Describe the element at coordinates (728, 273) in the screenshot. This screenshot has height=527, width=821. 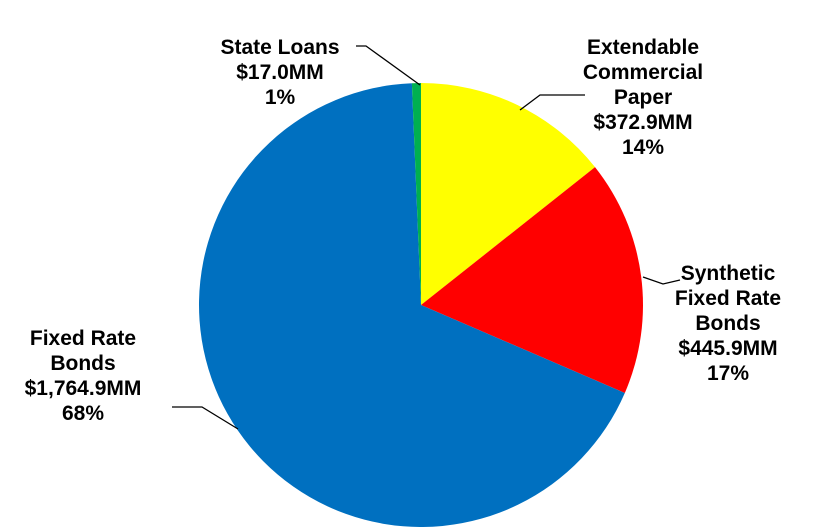
I see `slice-label-line: Synthetic` at that location.